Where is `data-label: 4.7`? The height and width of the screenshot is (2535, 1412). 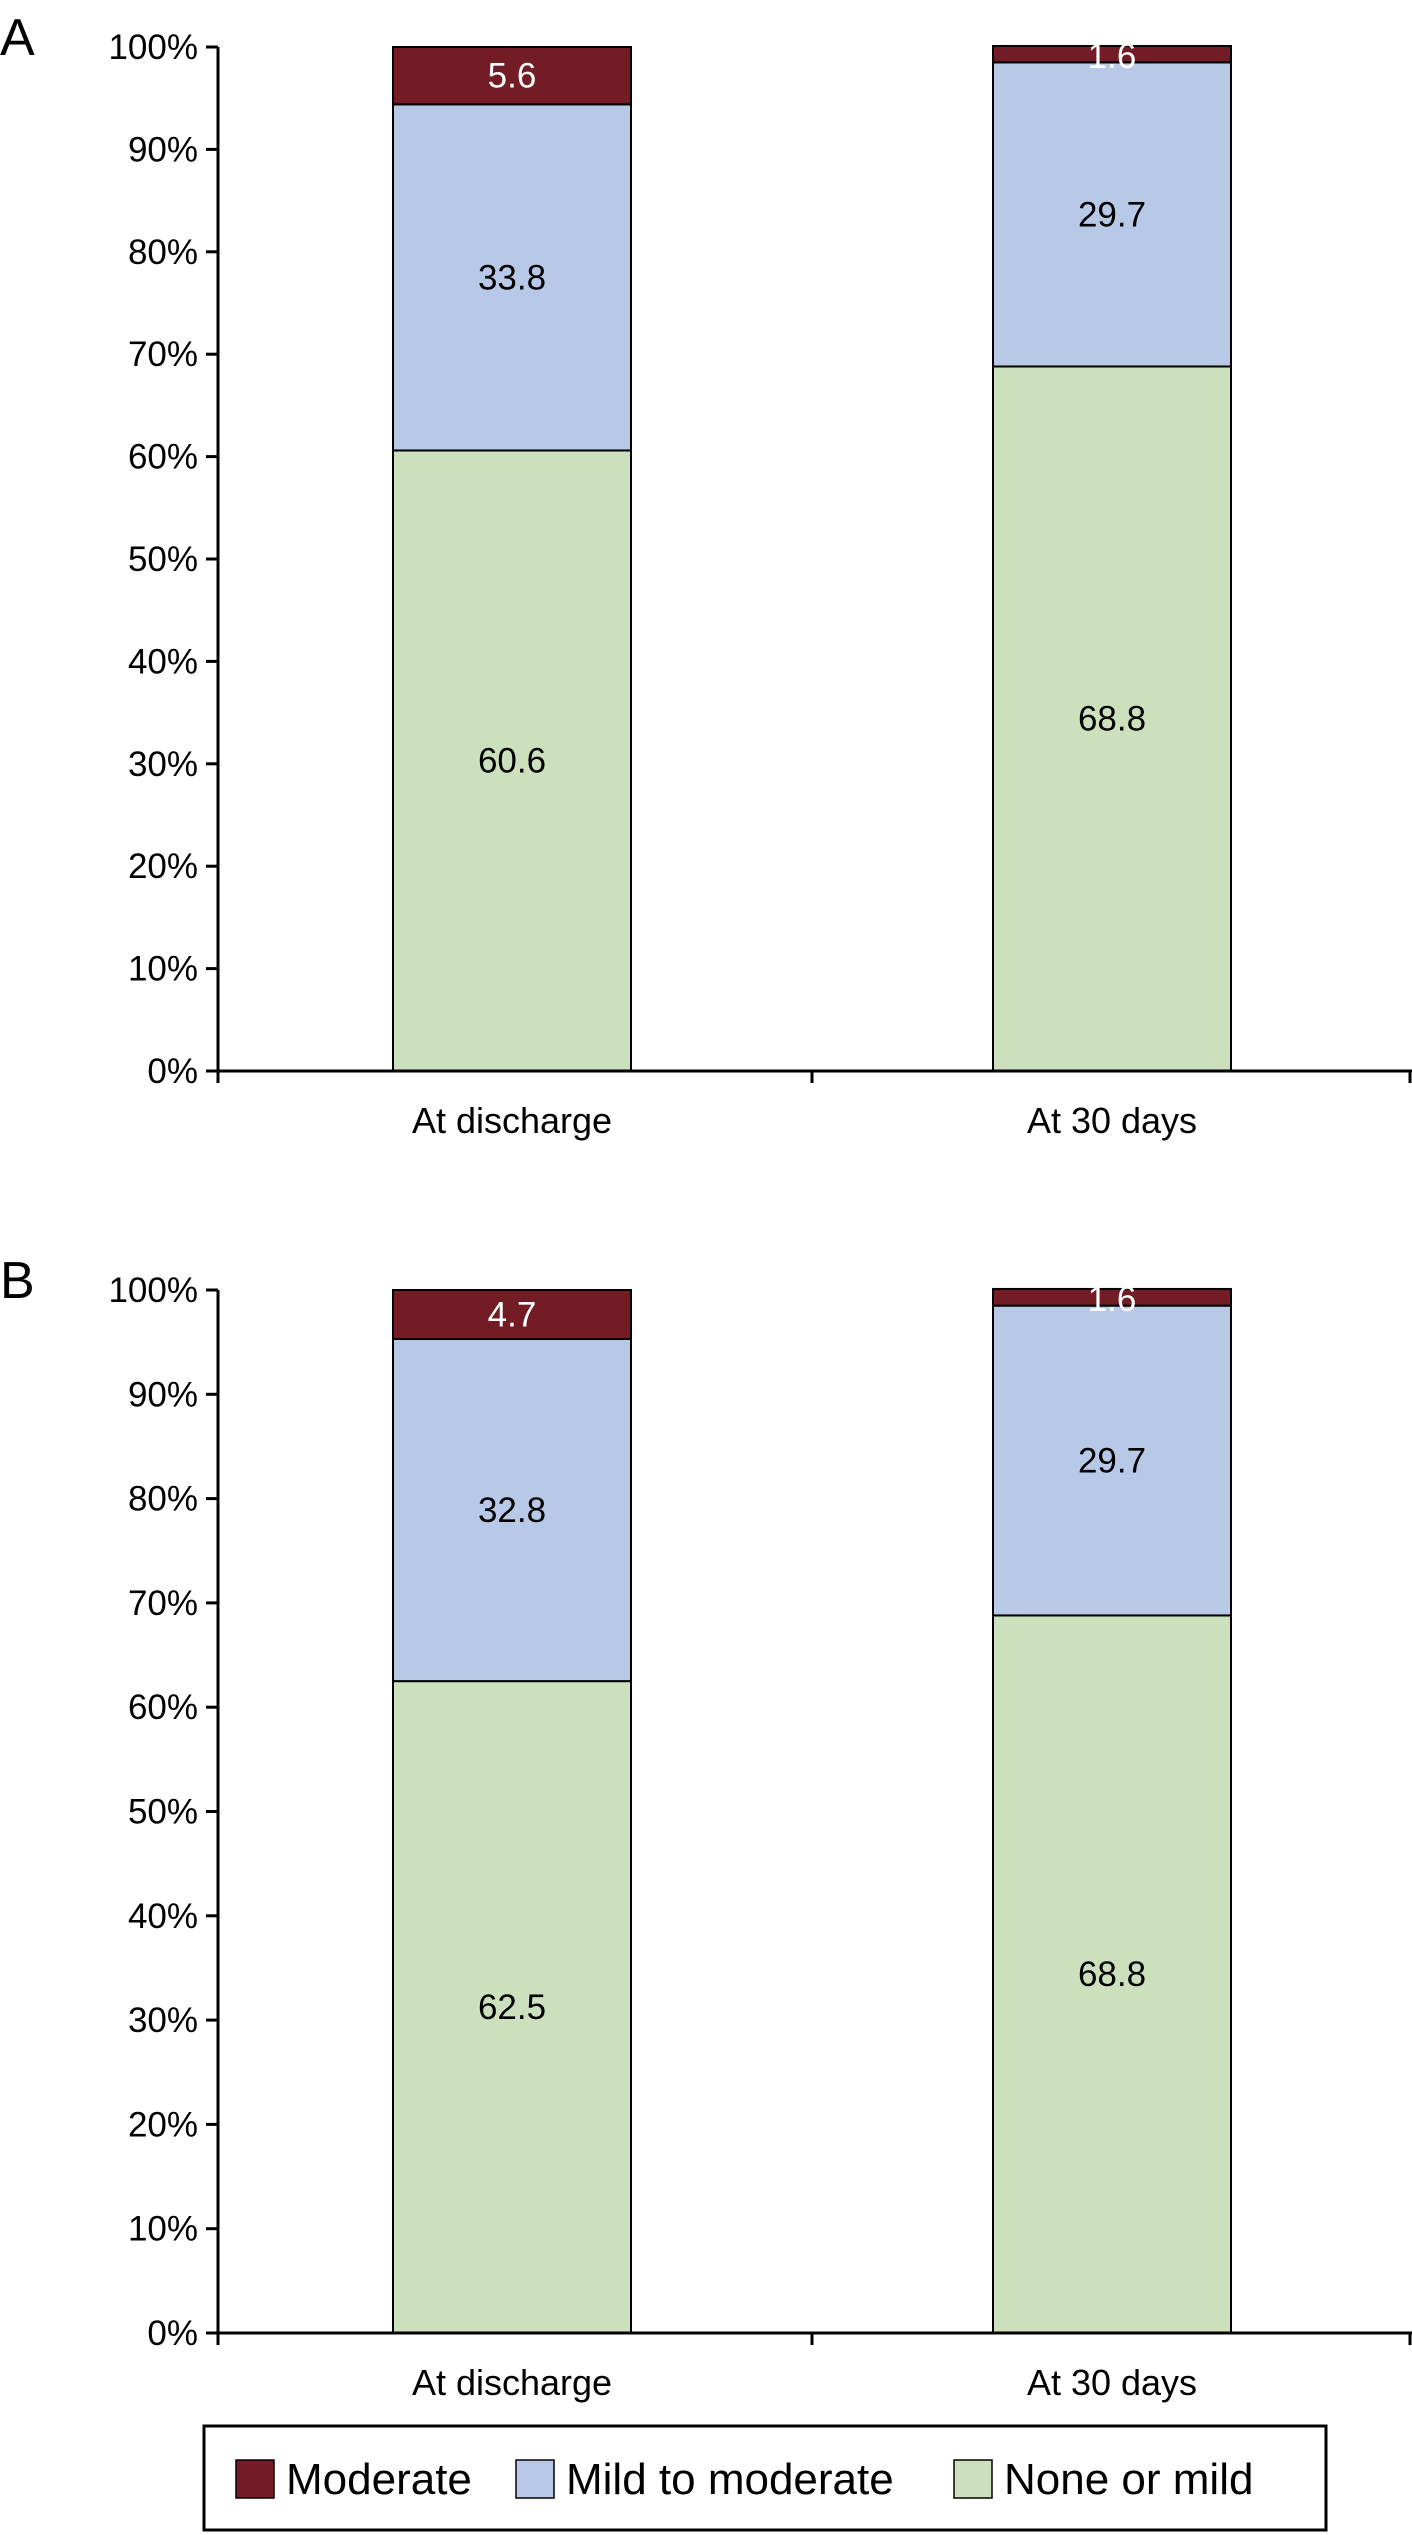
data-label: 4.7 is located at coordinates (512, 1315).